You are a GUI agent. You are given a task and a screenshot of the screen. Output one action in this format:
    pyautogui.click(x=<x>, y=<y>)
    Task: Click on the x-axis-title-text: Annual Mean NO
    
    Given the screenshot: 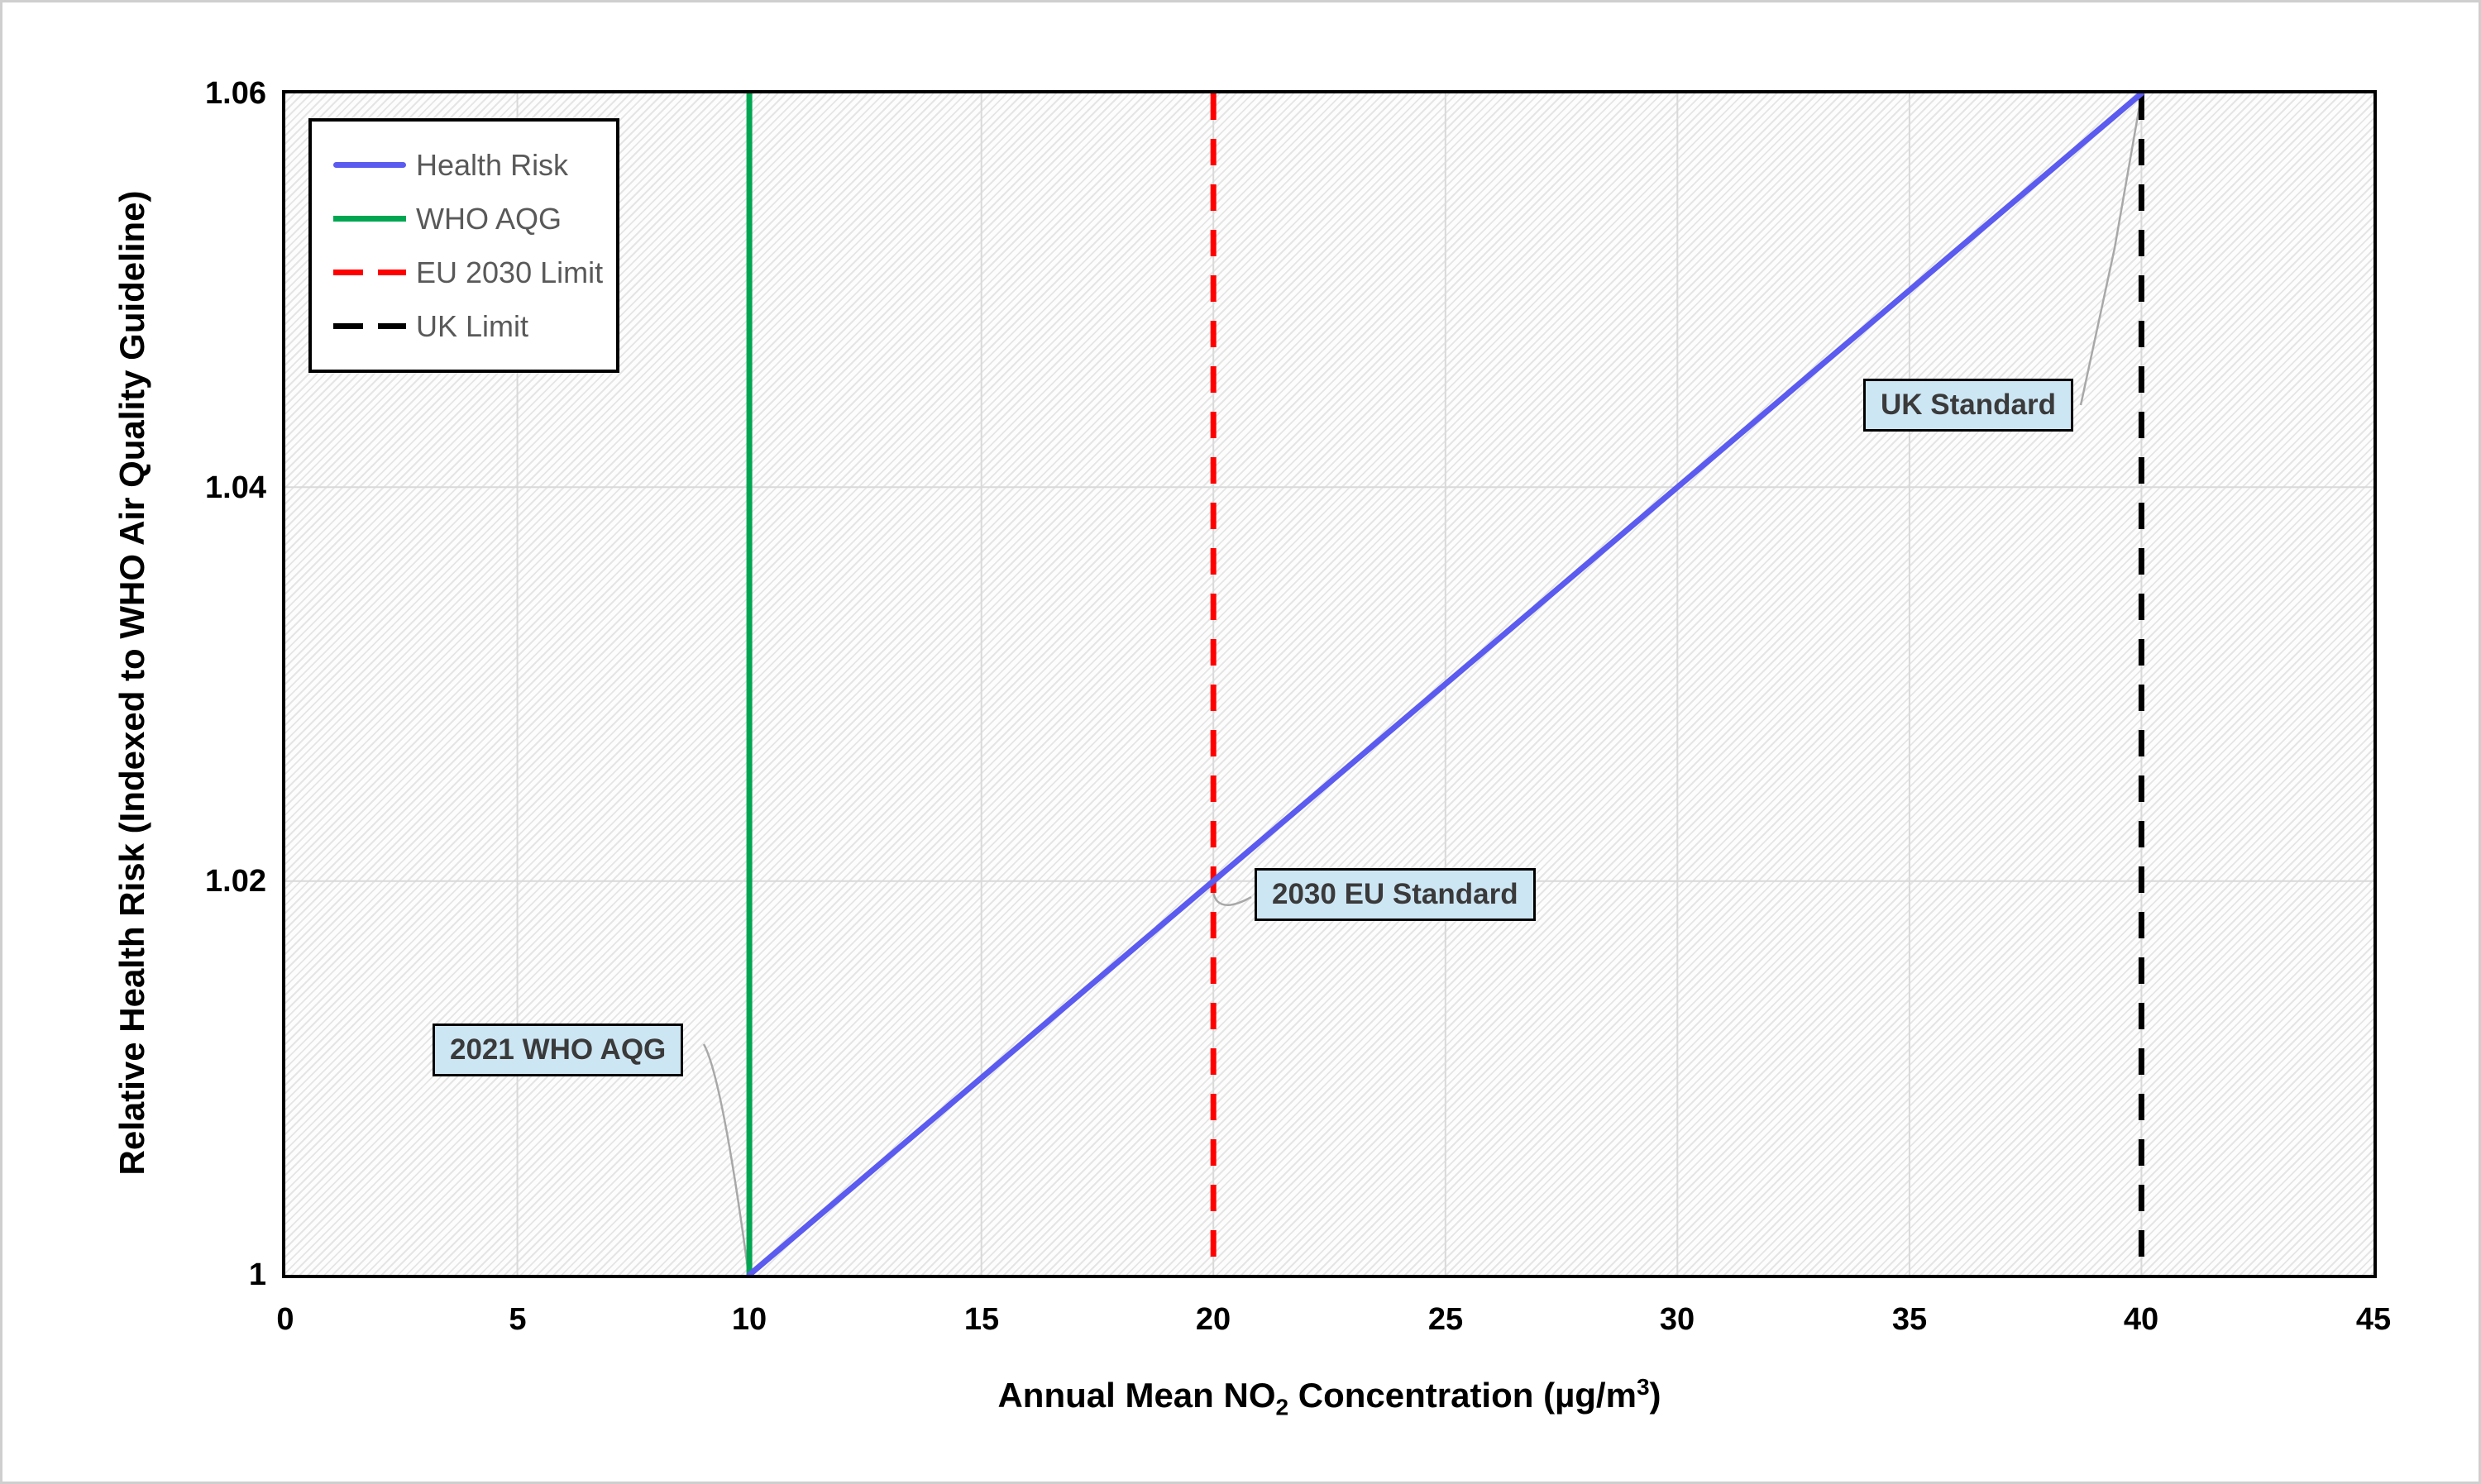 What is the action you would take?
    pyautogui.click(x=1136, y=1396)
    